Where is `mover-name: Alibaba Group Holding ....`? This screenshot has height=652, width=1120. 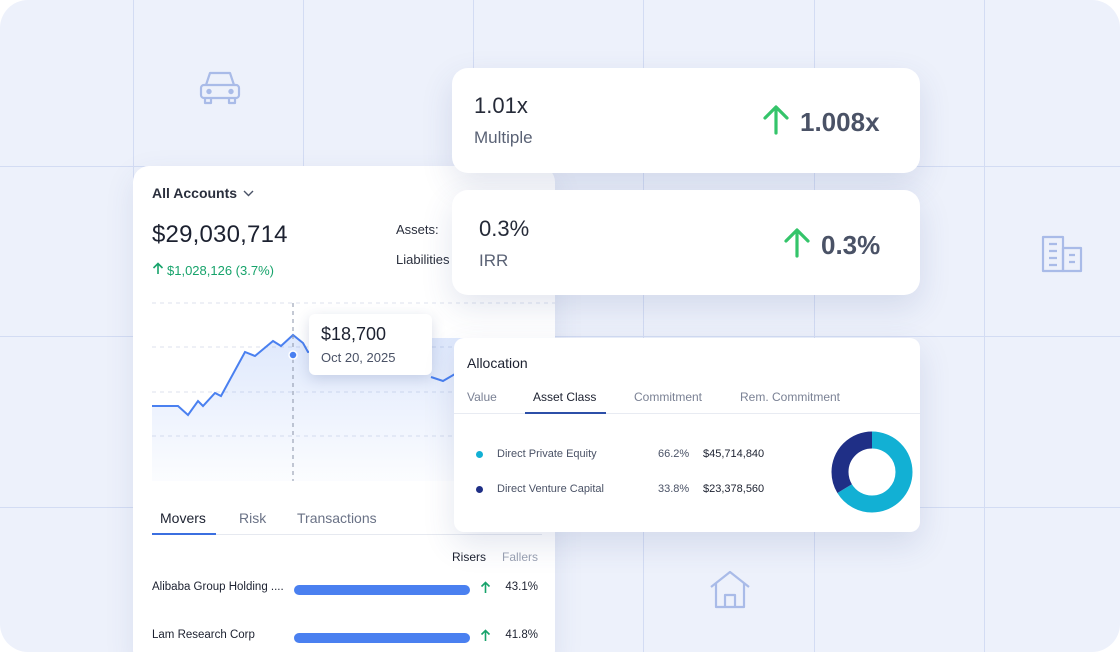
mover-name: Alibaba Group Holding .... is located at coordinates (218, 587).